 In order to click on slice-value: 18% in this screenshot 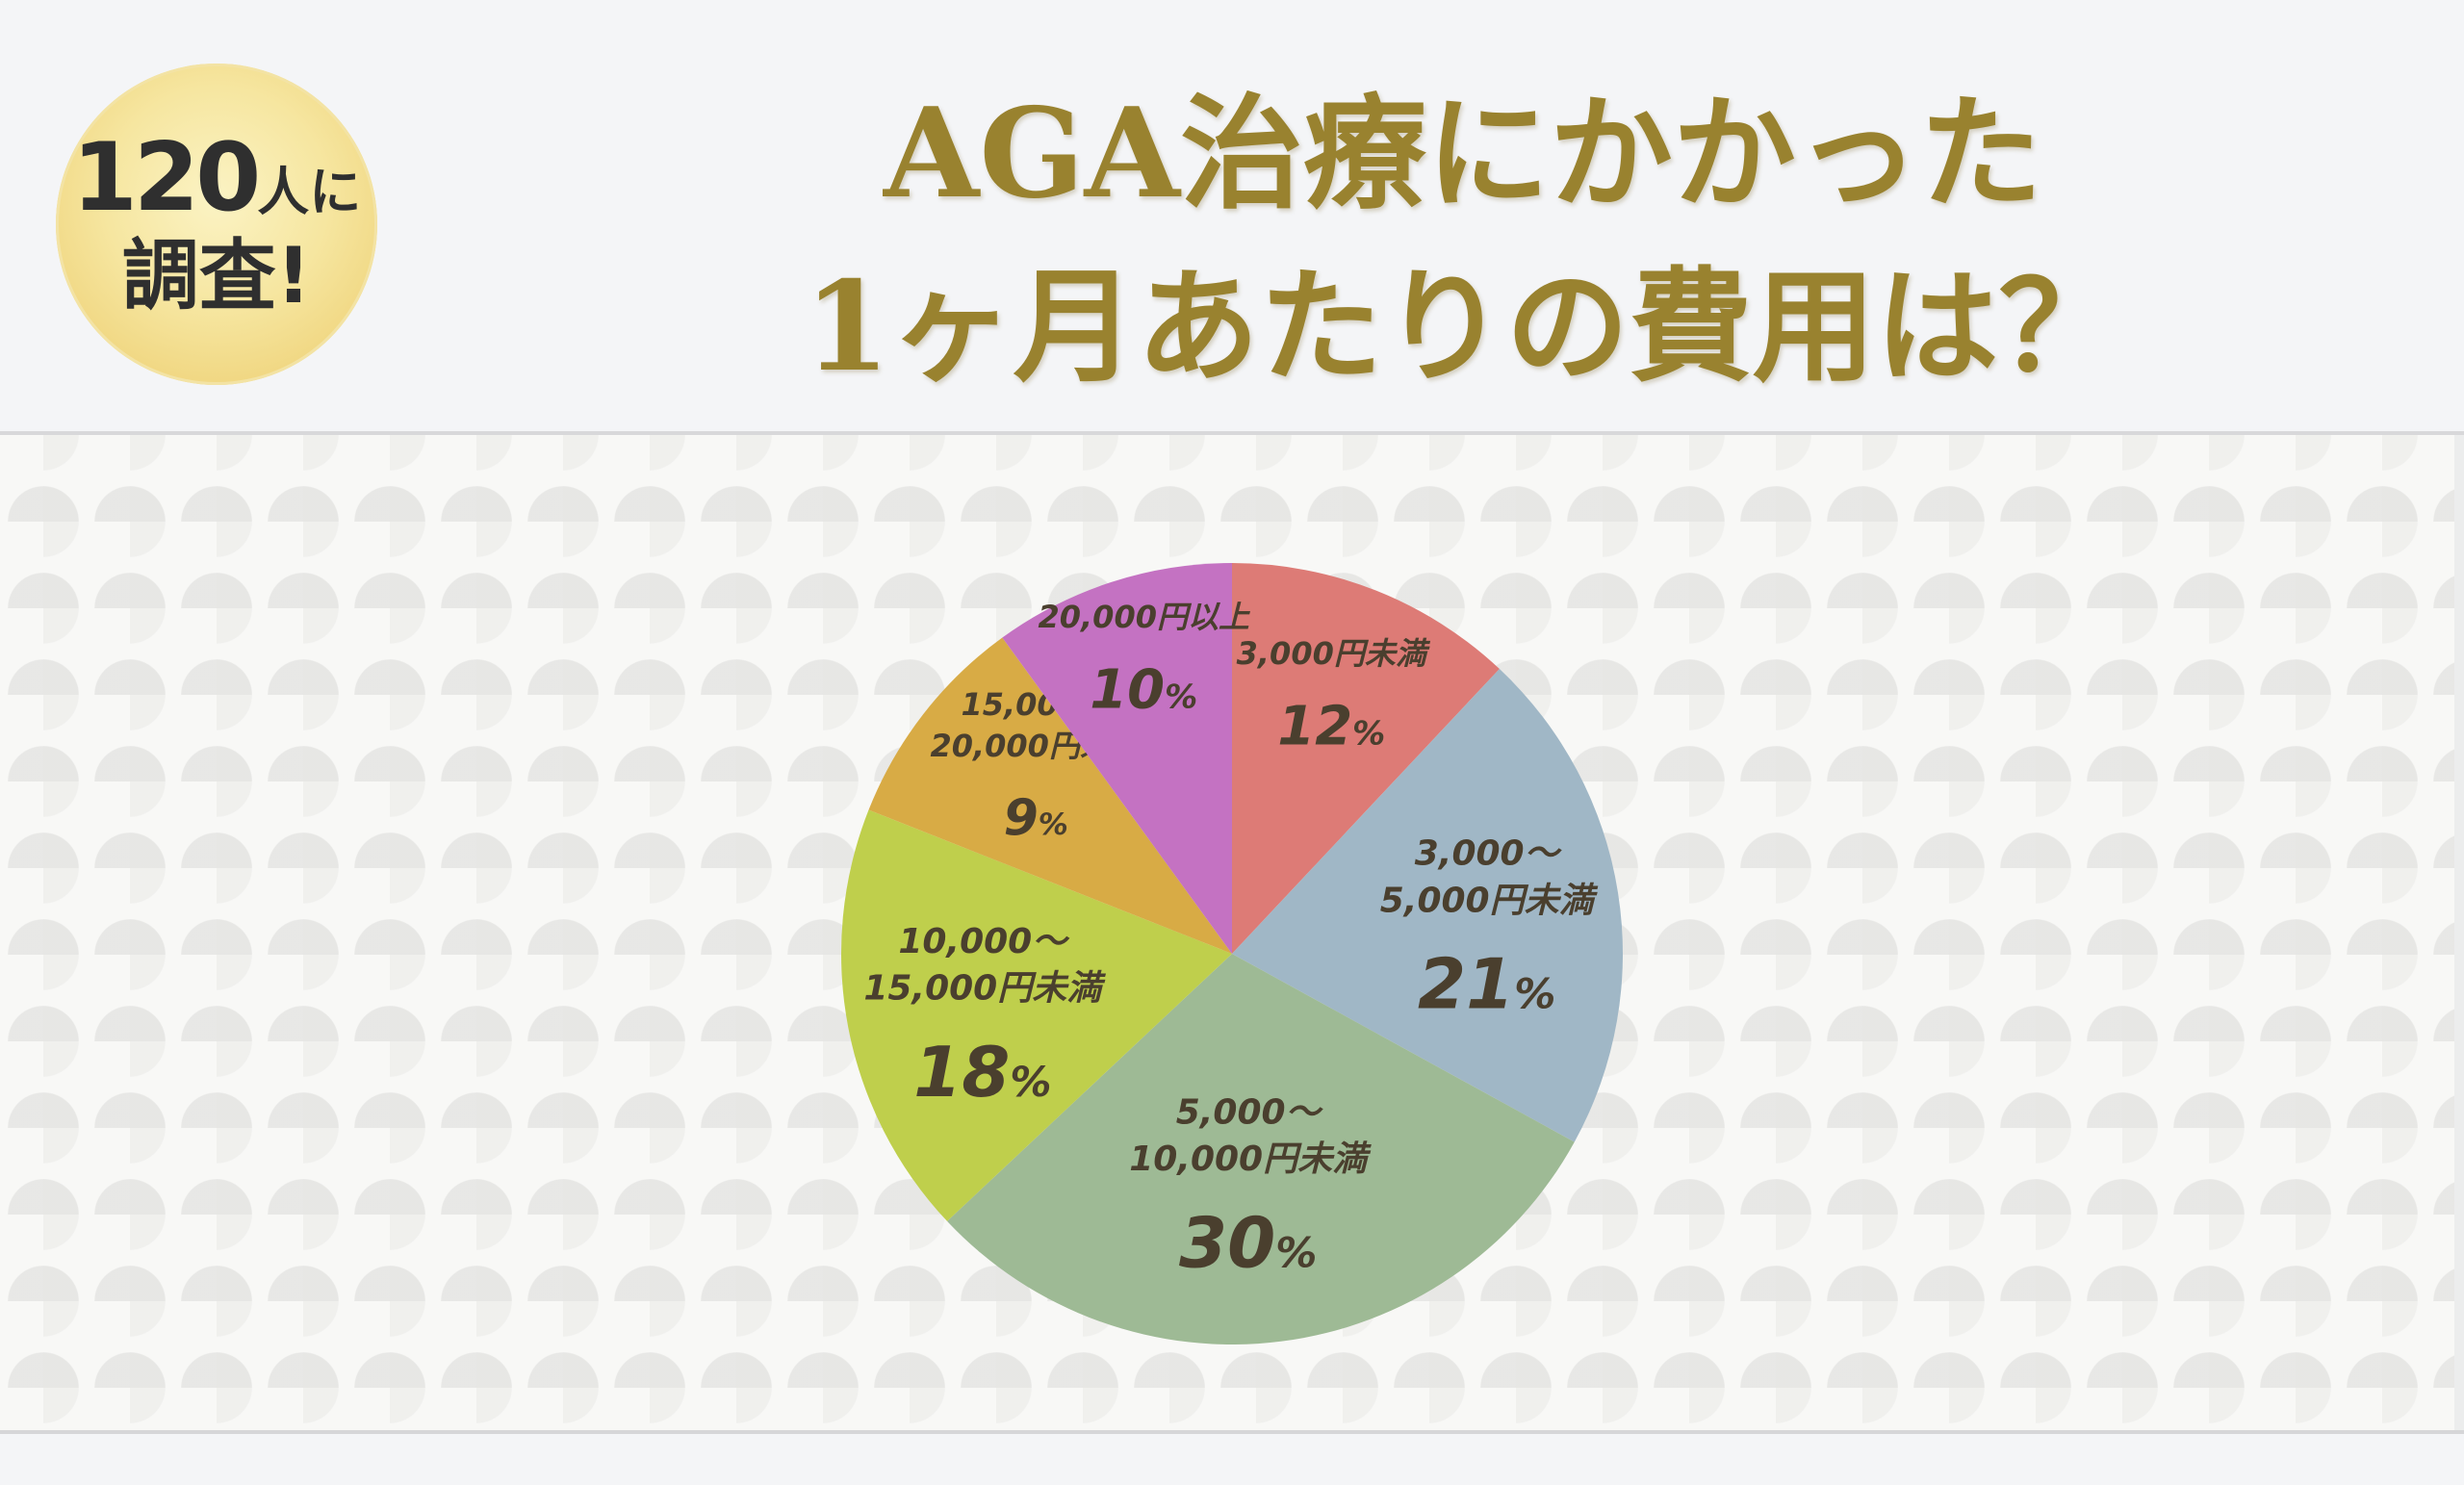, I will do `click(982, 1072)`.